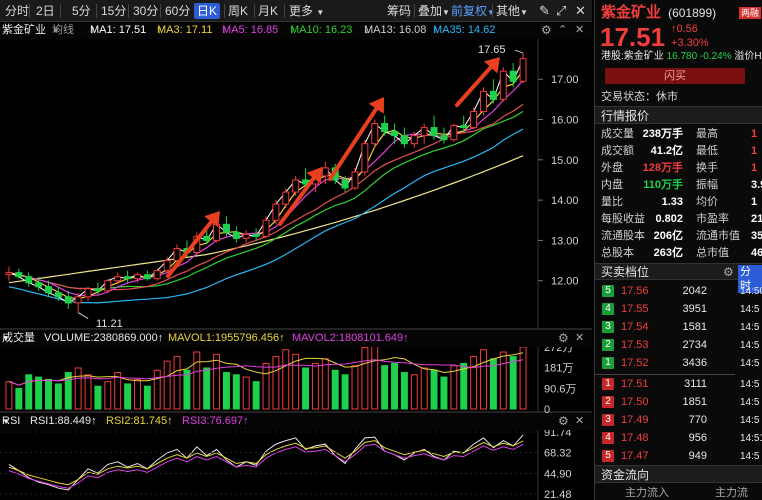 The height and width of the screenshot is (500, 762). I want to click on margin-badge: 两融, so click(750, 13).